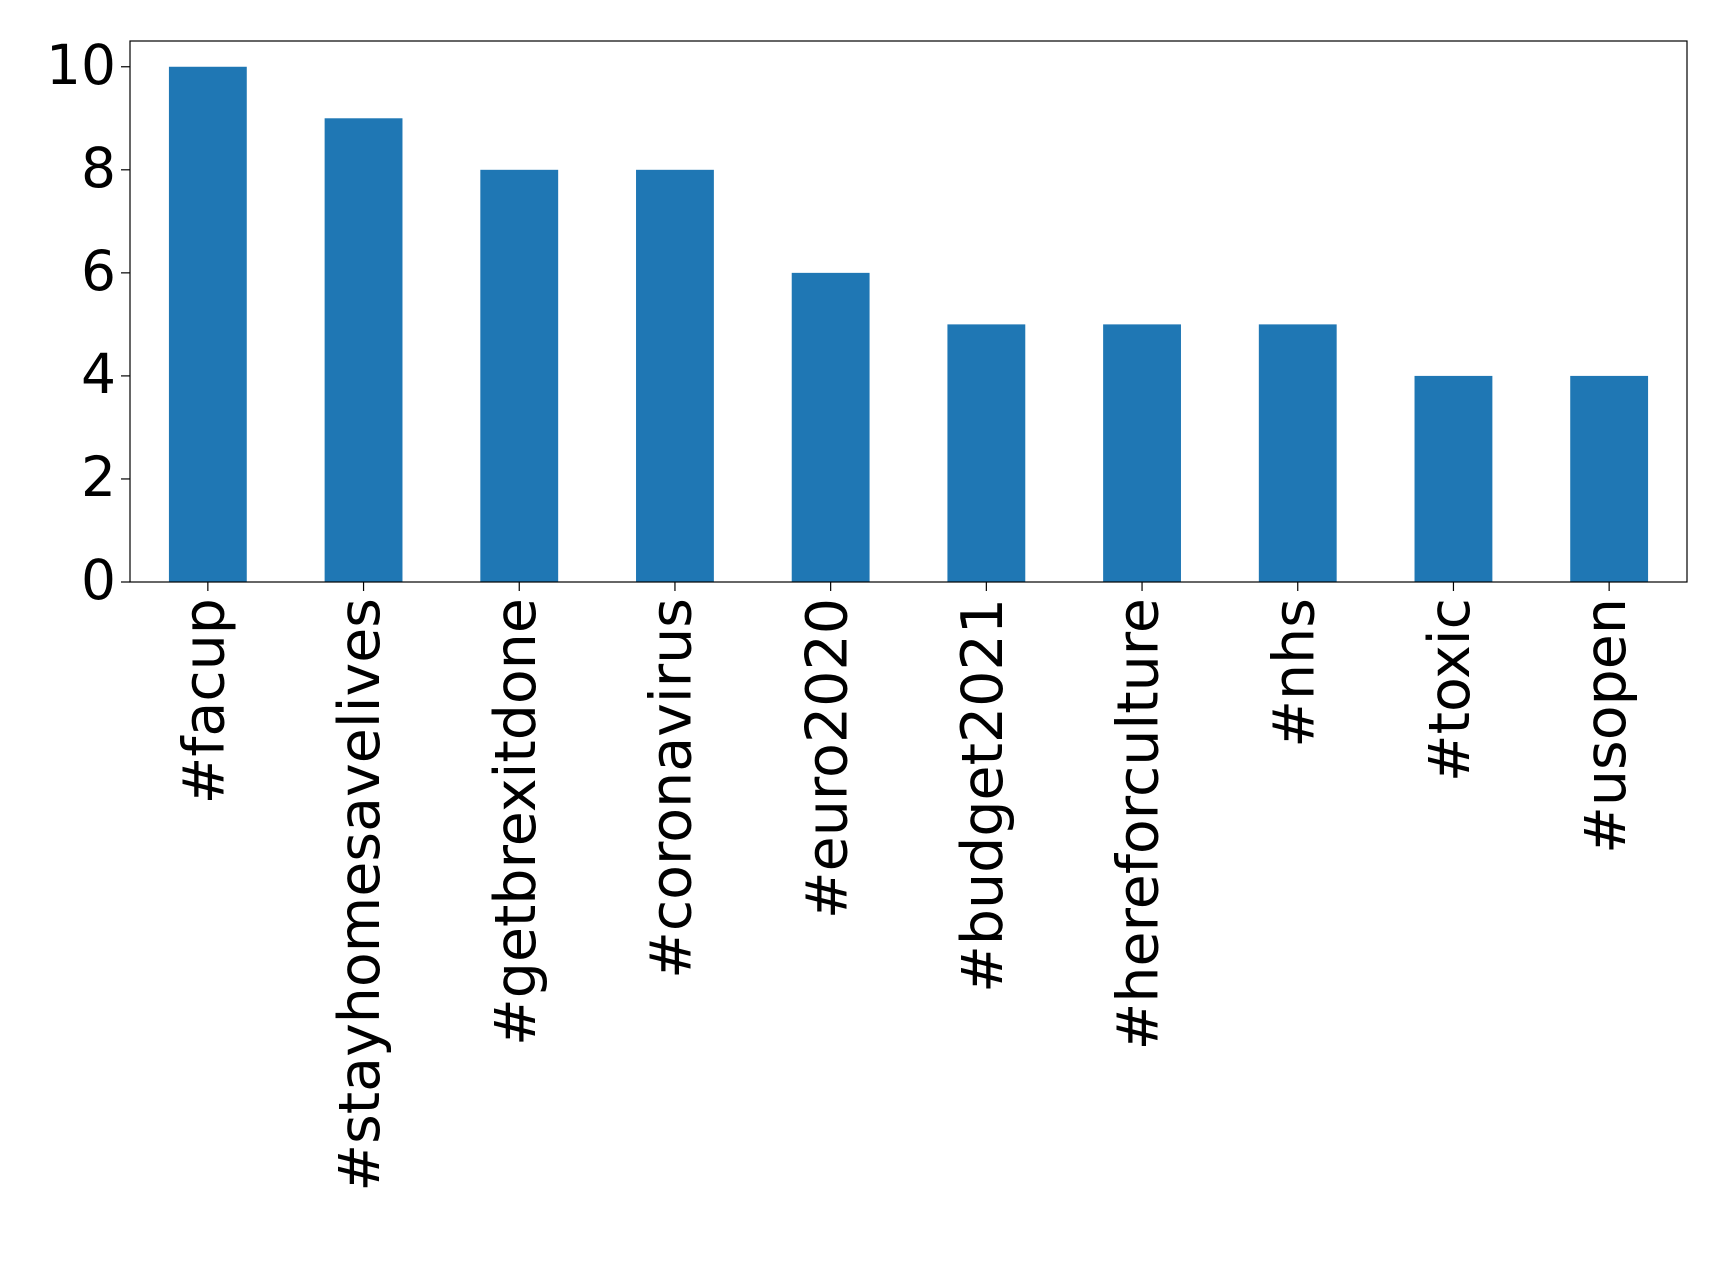 This screenshot has width=1719, height=1279. Describe the element at coordinates (98, 580) in the screenshot. I see `y-tick-label: 0` at that location.